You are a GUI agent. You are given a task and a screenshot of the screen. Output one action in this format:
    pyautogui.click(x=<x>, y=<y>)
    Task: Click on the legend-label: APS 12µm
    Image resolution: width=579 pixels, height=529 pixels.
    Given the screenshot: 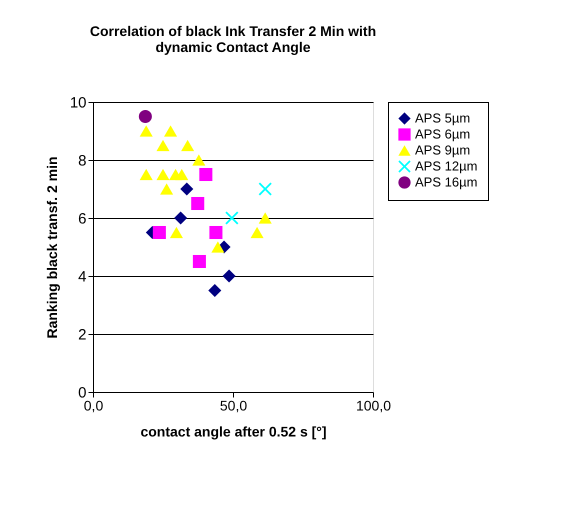 What is the action you would take?
    pyautogui.click(x=446, y=166)
    